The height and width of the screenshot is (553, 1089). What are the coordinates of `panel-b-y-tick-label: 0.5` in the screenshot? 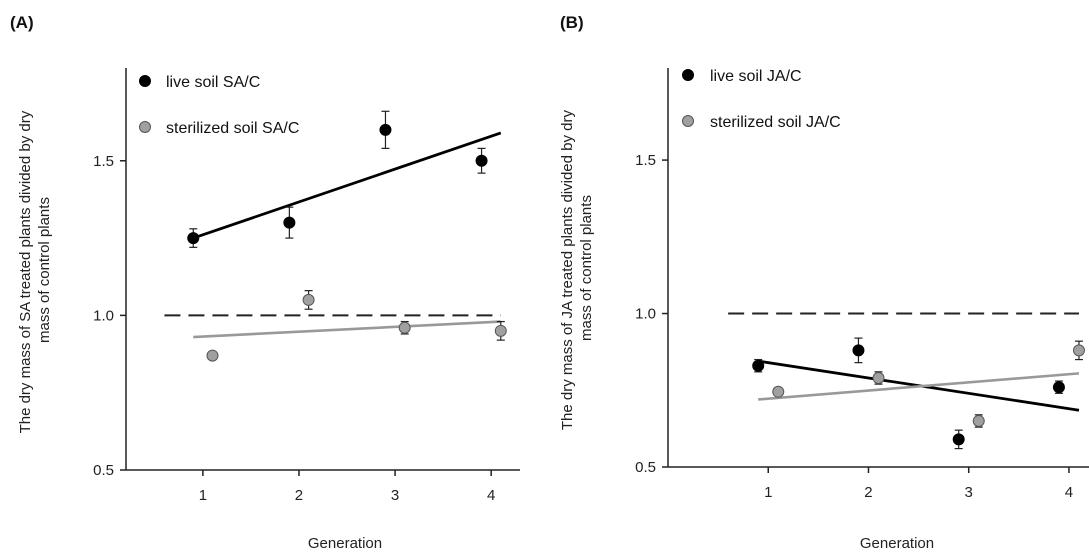 It's located at (645, 467).